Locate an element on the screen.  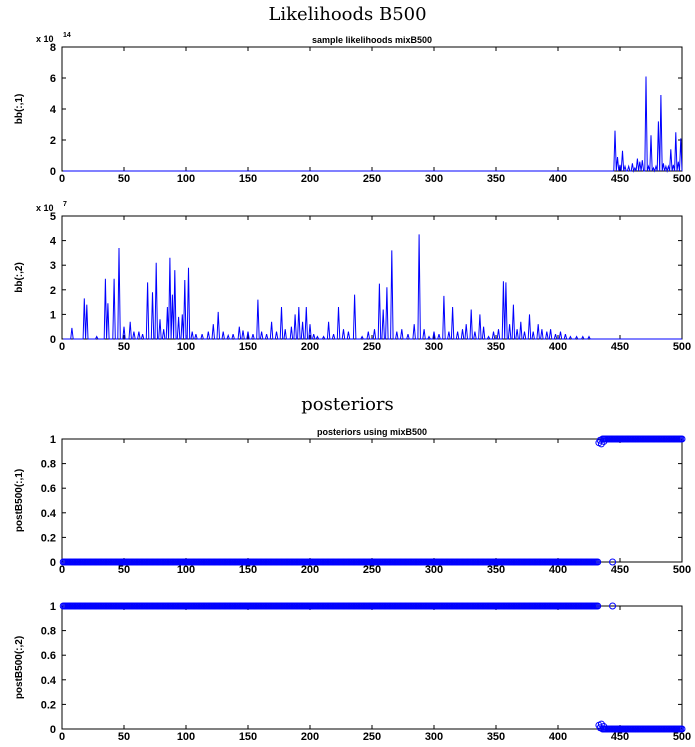
y-exponent: 7 is located at coordinates (65, 204).